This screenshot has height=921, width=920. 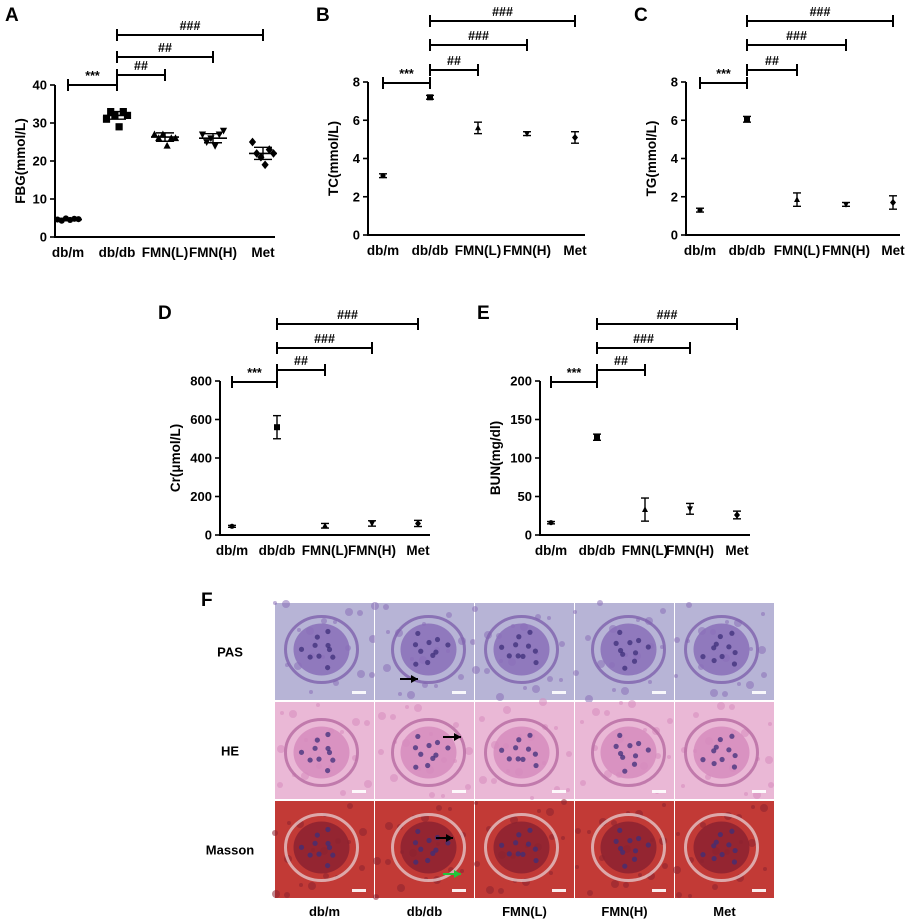 What do you see at coordinates (624, 911) in the screenshot?
I see `column-label: FMN(H)` at bounding box center [624, 911].